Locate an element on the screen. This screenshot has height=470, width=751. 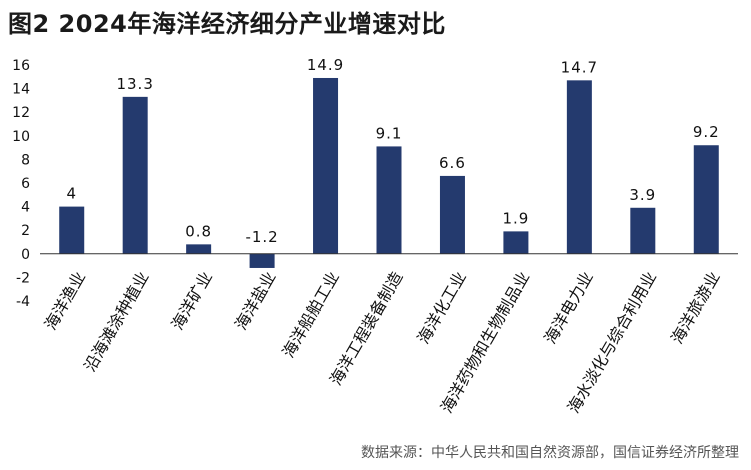
category-label: 海洋旅游业 is located at coordinates (695, 307).